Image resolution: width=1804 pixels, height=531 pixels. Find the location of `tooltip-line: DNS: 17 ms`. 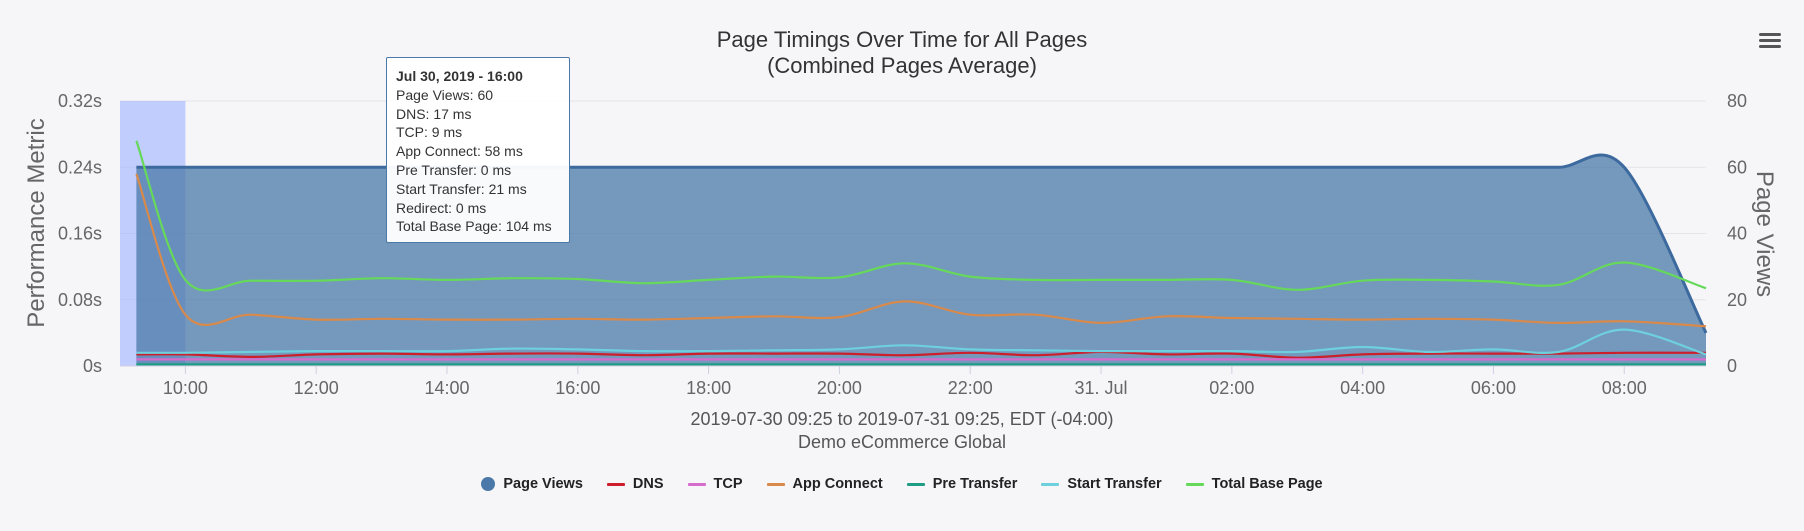

tooltip-line: DNS: 17 ms is located at coordinates (434, 113).